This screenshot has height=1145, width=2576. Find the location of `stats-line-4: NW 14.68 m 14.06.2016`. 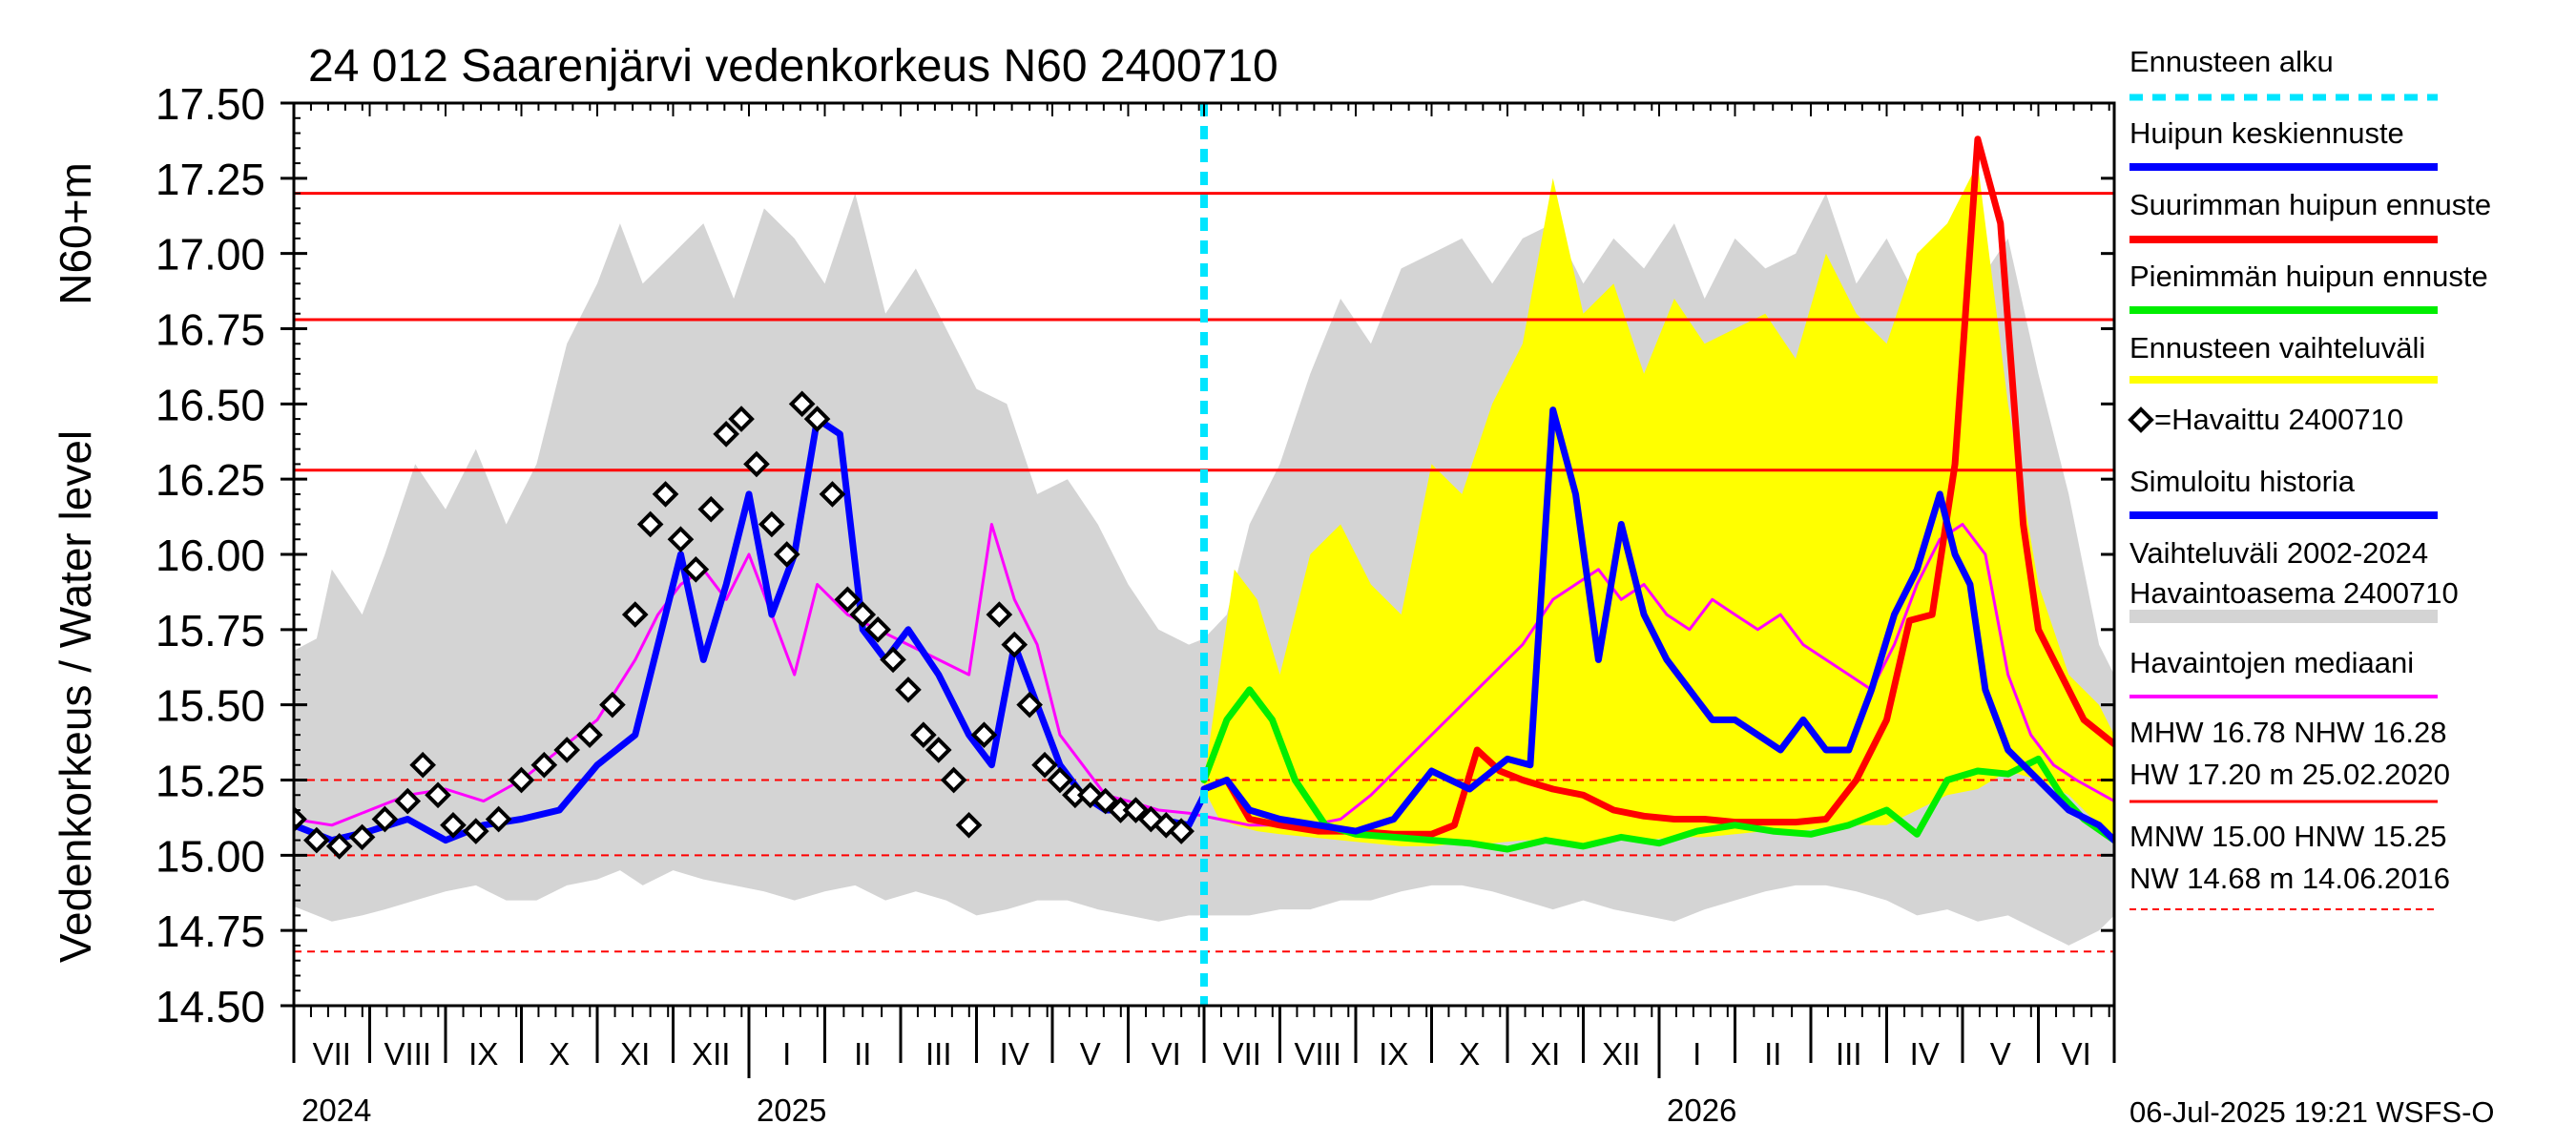

stats-line-4: NW 14.68 m 14.06.2016 is located at coordinates (2289, 879).